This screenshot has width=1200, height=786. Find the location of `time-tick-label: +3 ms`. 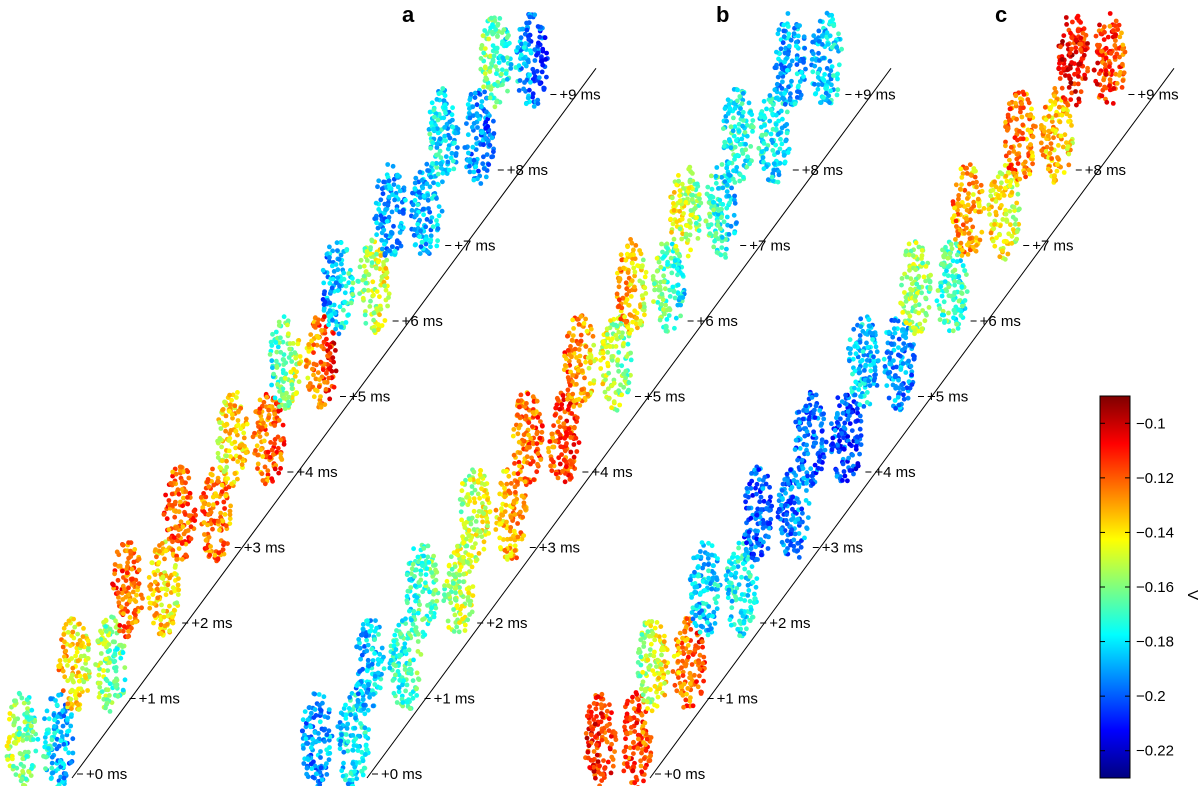

time-tick-label: +3 ms is located at coordinates (559, 548).